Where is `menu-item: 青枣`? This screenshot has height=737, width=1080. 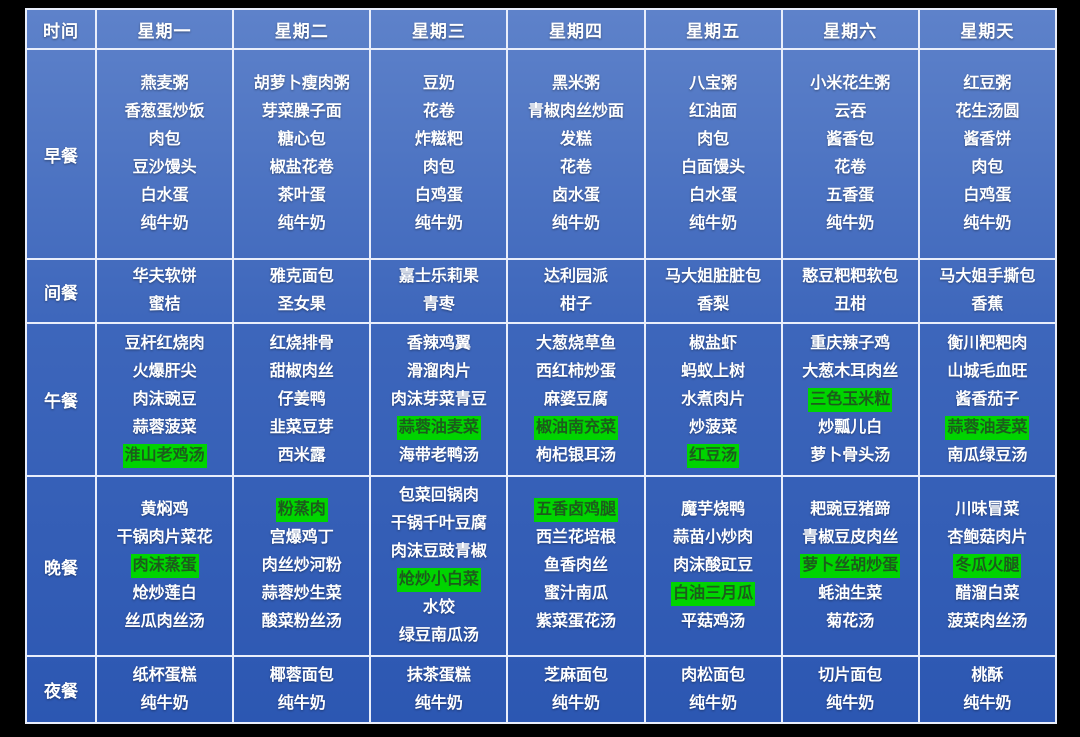 menu-item: 青枣 is located at coordinates (438, 305).